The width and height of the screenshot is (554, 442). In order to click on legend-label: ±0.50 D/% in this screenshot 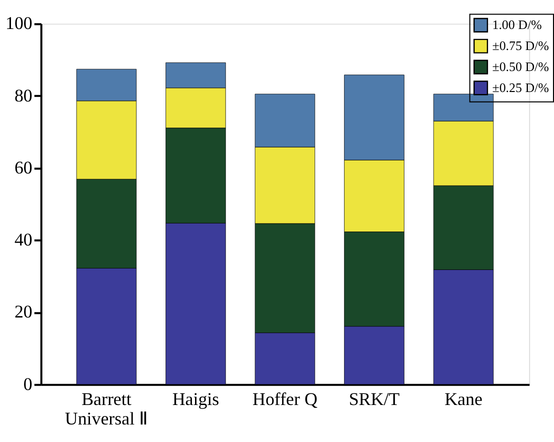, I will do `click(521, 66)`.